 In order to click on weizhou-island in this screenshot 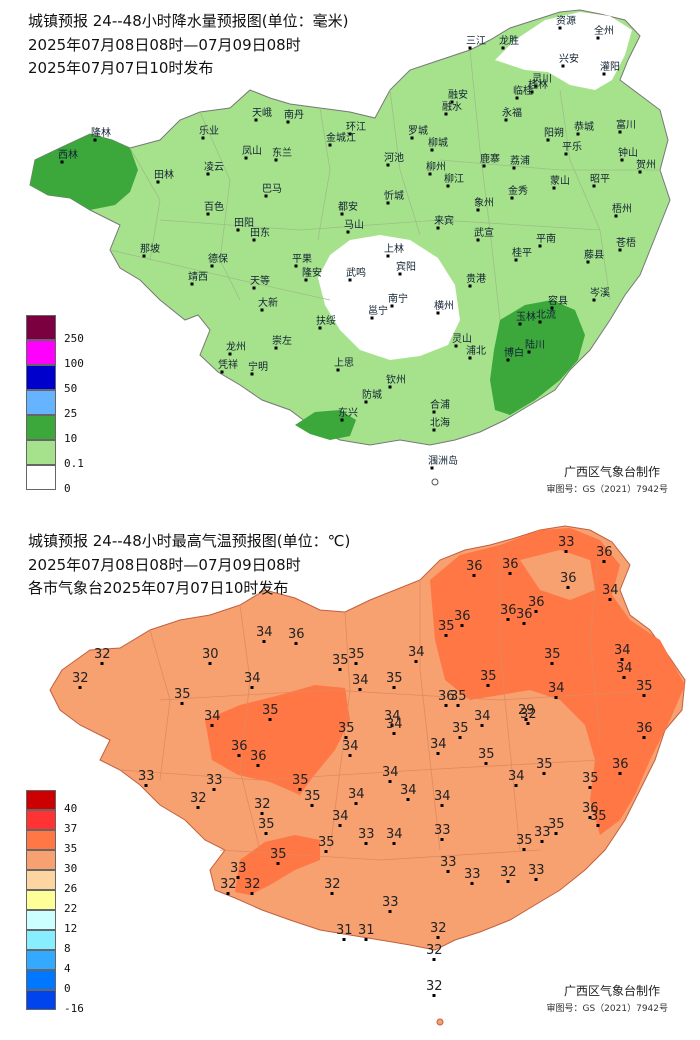, I will do `click(435, 482)`.